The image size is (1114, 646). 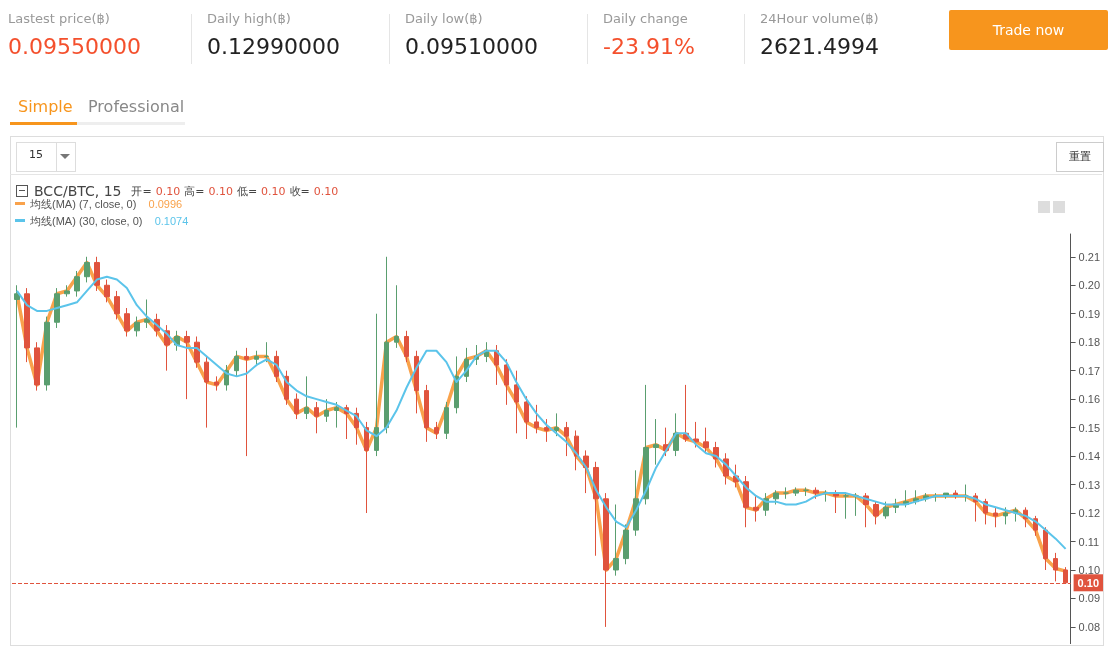 I want to click on text: 24Hour volume(฿), so click(x=819, y=18).